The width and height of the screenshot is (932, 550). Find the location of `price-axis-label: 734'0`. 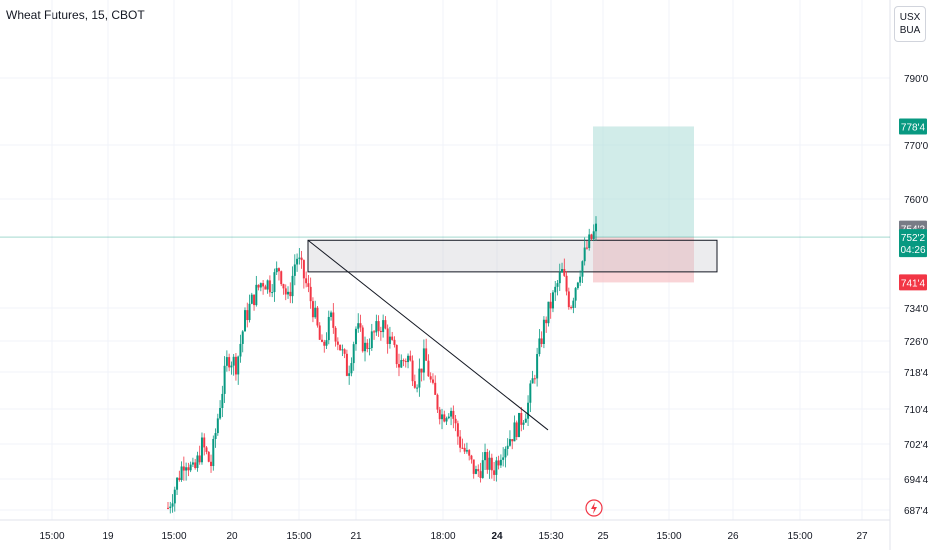

price-axis-label: 734'0 is located at coordinates (916, 309).